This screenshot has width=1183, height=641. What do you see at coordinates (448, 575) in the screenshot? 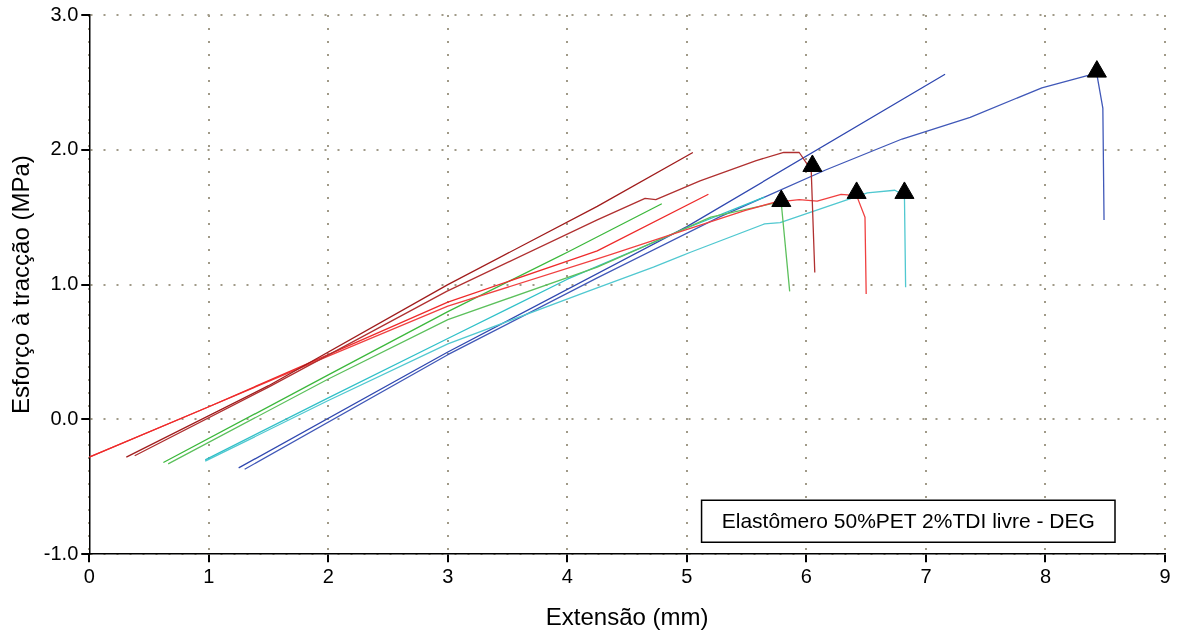
I see `x-tick-label: 3` at bounding box center [448, 575].